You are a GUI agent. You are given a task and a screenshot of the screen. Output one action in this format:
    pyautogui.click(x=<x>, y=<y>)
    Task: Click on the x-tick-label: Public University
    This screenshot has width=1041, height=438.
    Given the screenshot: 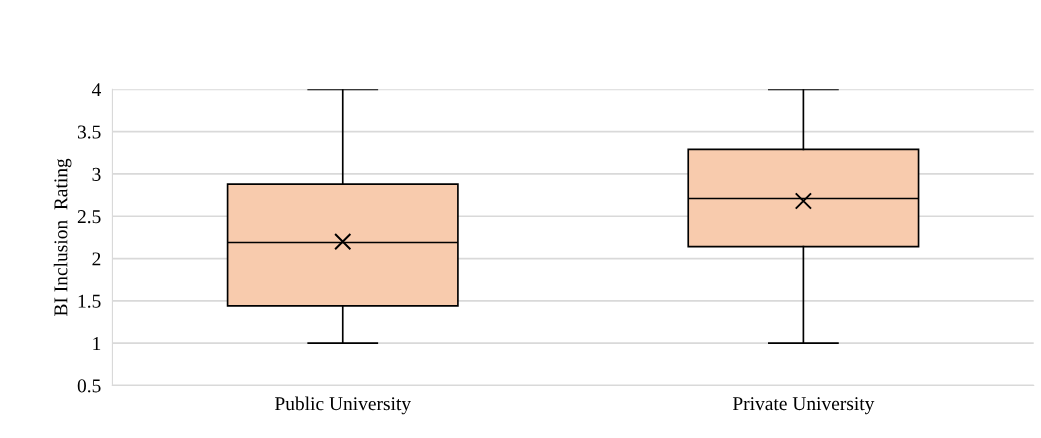 What is the action you would take?
    pyautogui.click(x=342, y=405)
    